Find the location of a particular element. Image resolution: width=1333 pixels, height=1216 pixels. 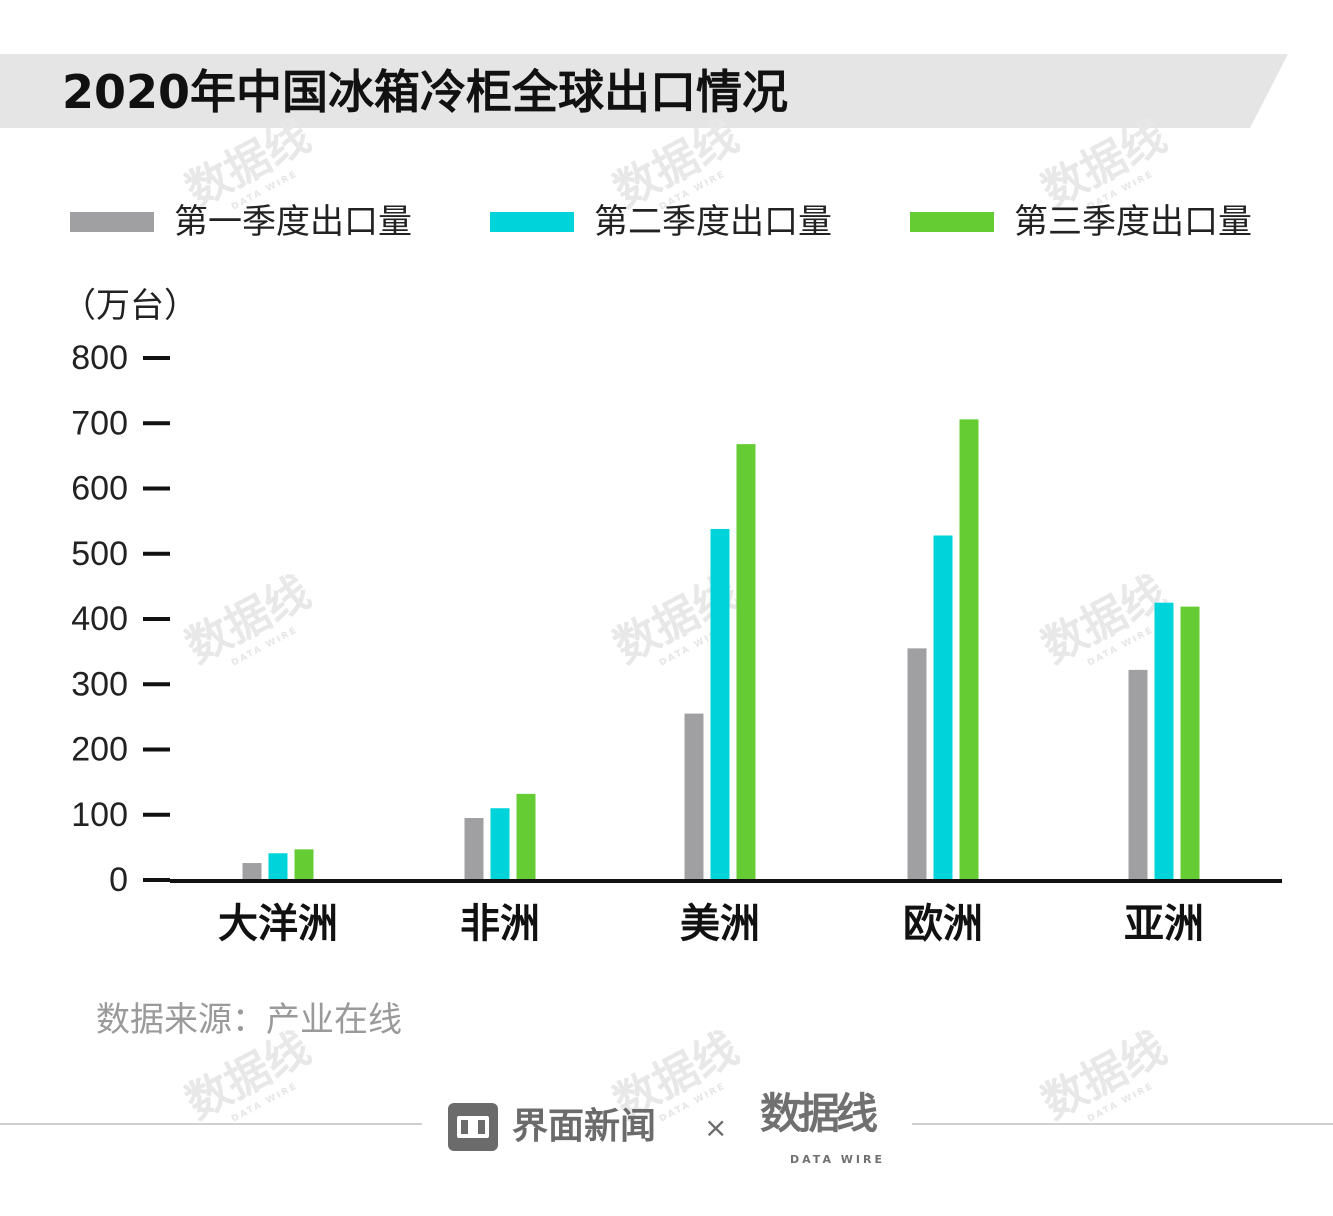

y-tick-label: 0 is located at coordinates (118, 880).